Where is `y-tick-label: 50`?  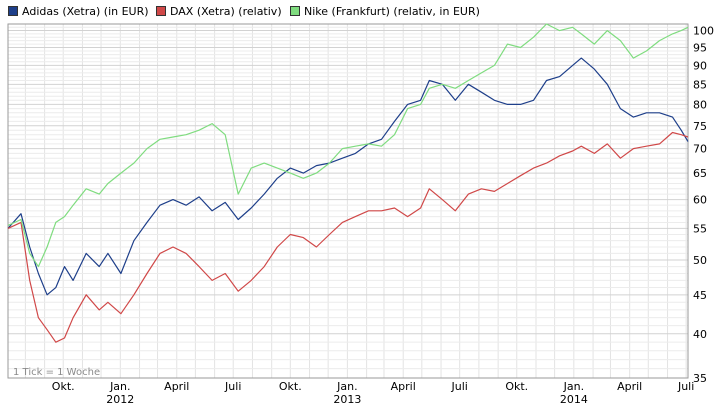
y-tick-label: 50 is located at coordinates (700, 260).